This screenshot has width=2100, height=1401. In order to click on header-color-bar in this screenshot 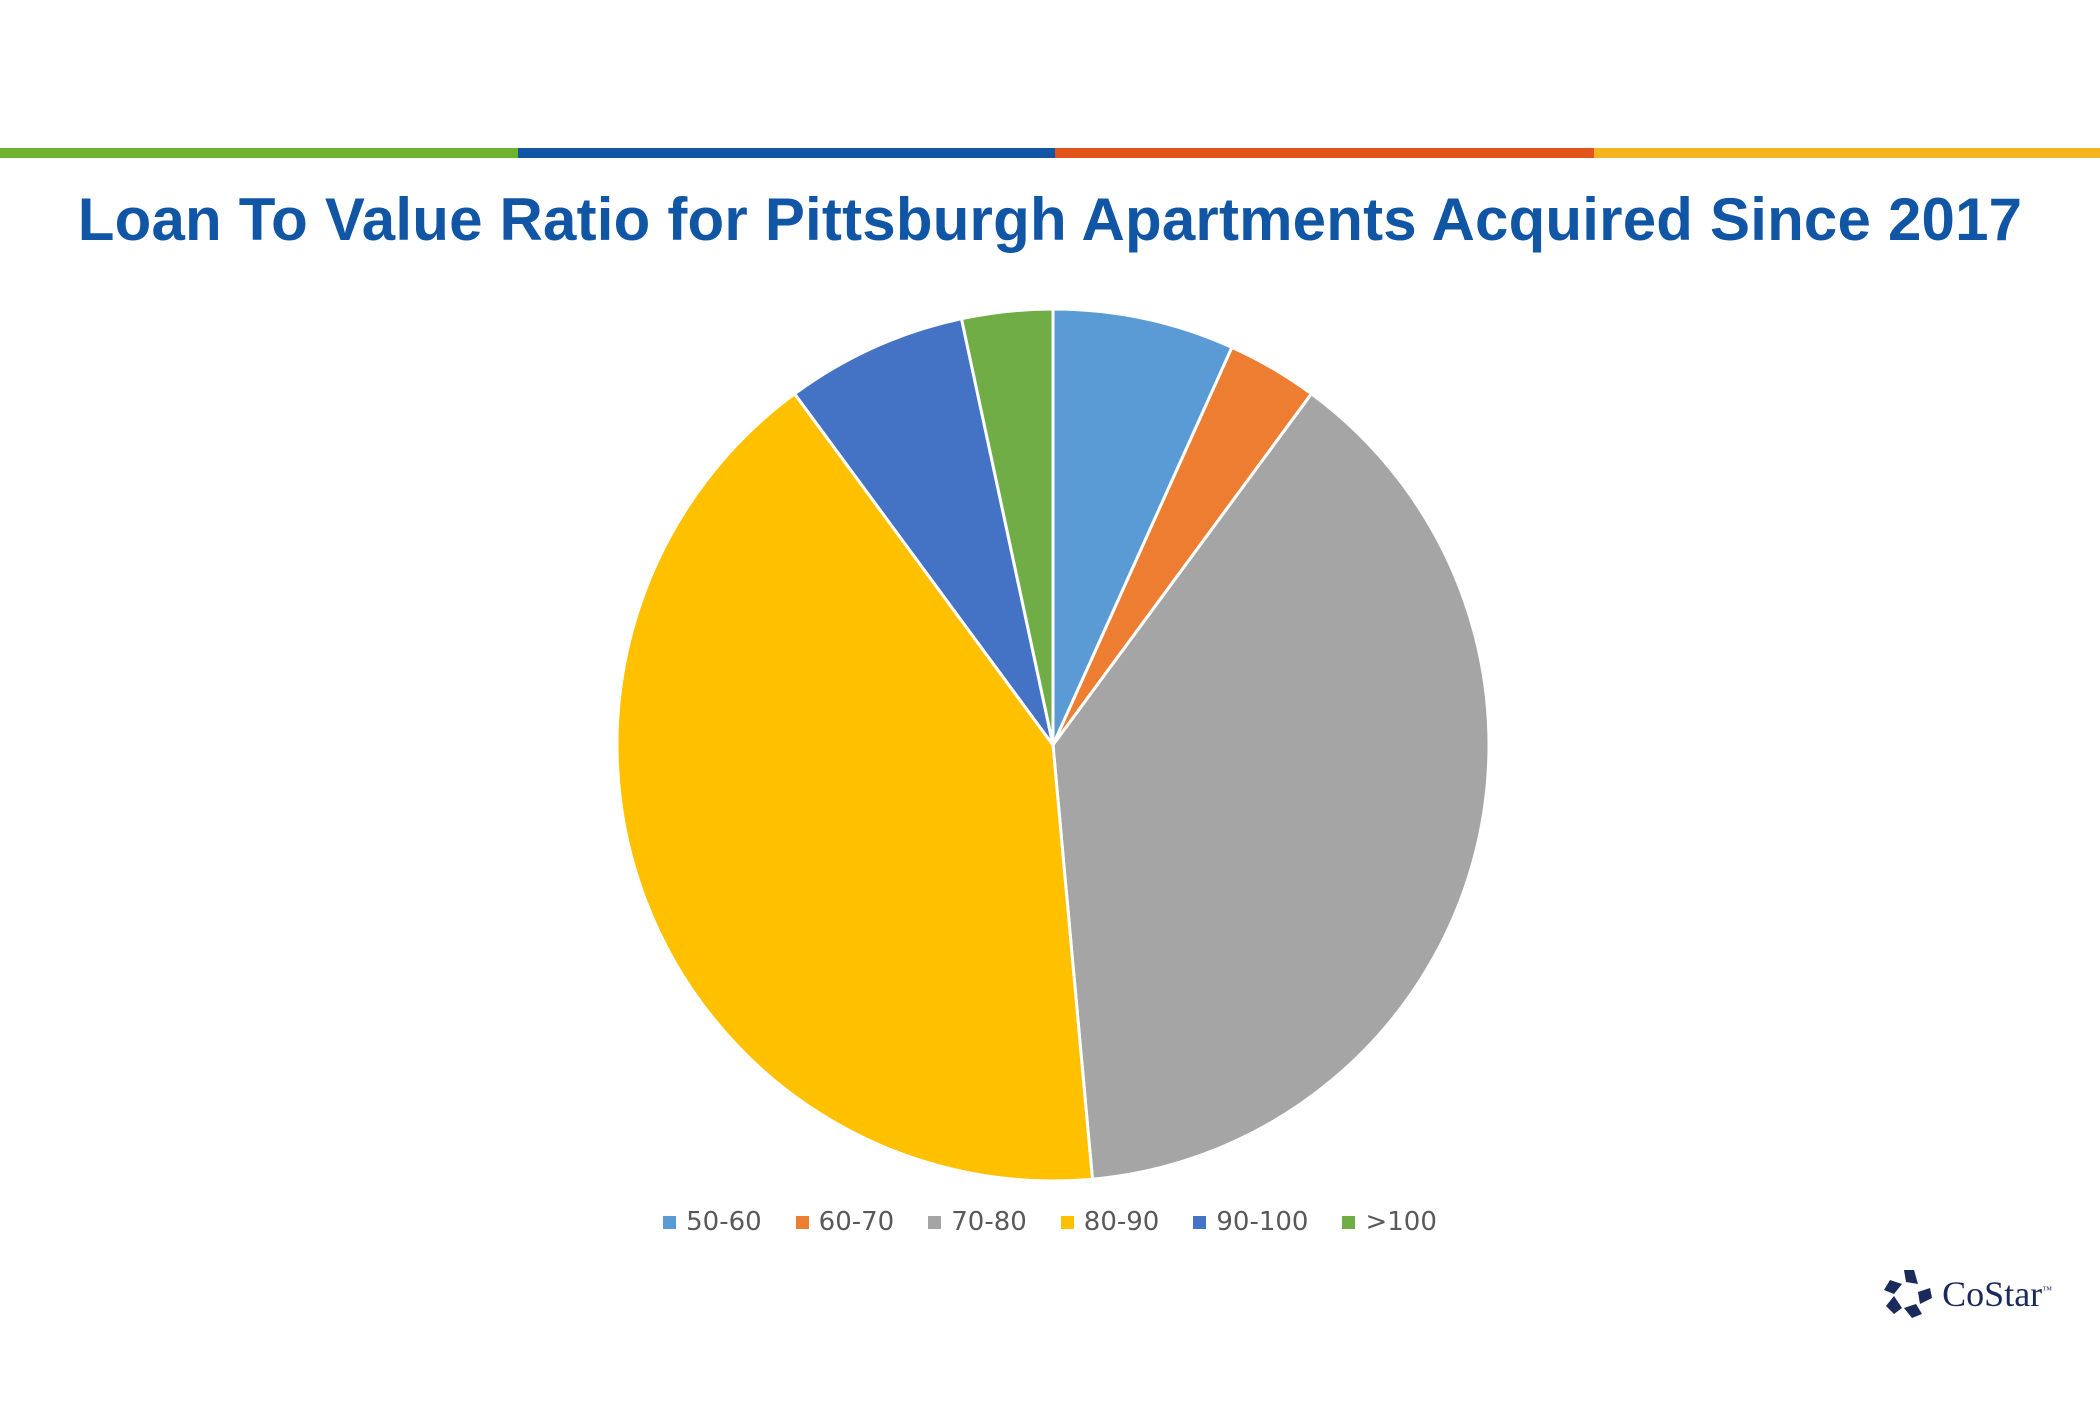, I will do `click(1050, 153)`.